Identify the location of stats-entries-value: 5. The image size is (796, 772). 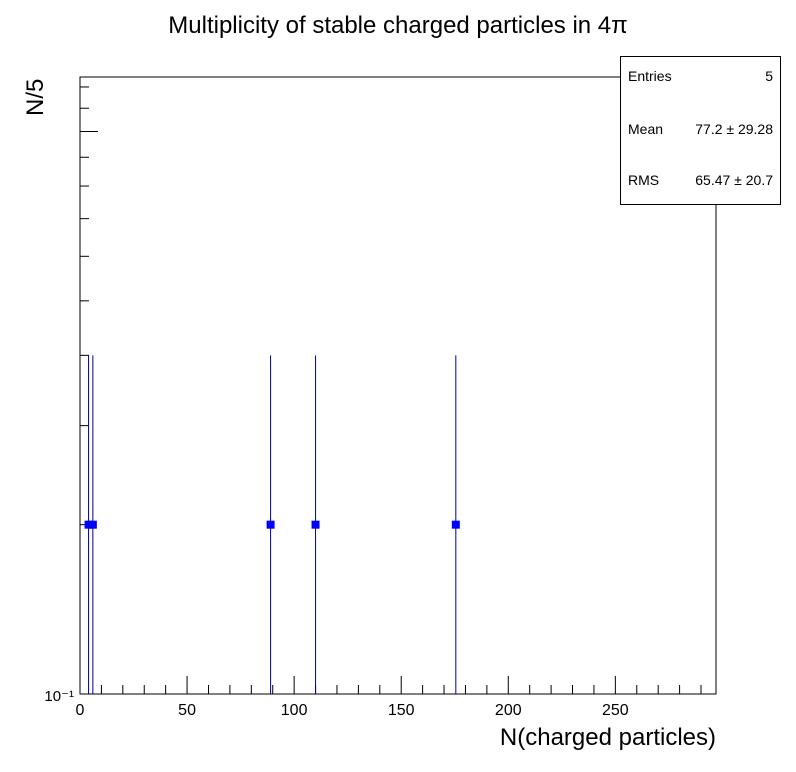
(769, 76).